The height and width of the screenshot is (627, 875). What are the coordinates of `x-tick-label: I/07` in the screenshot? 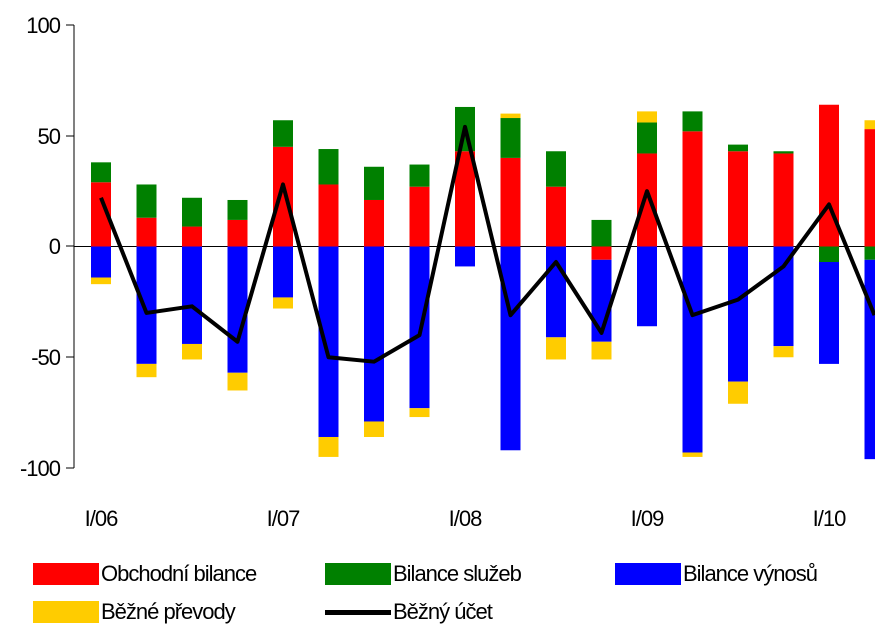 It's located at (283, 518).